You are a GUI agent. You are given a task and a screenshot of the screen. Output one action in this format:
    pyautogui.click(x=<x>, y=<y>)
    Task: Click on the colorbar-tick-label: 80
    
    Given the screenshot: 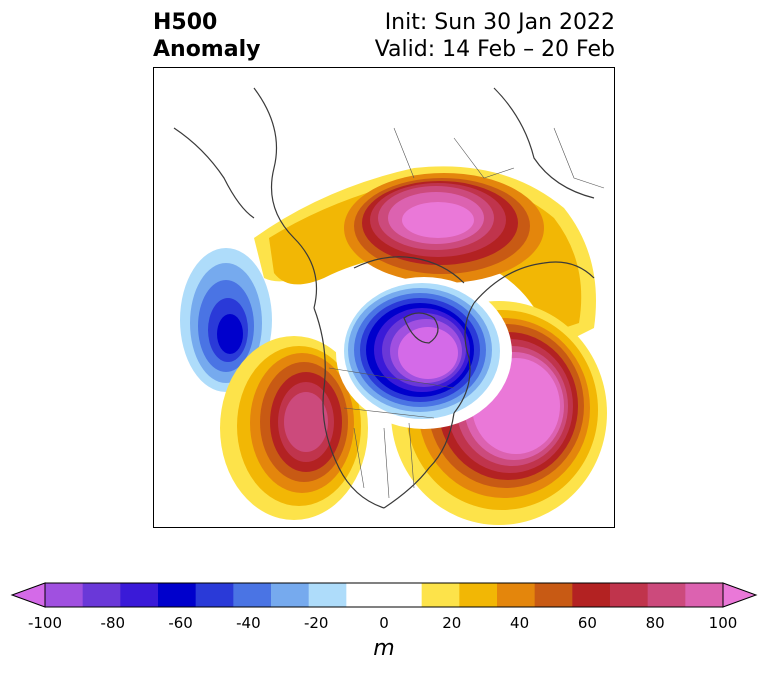 What is the action you would take?
    pyautogui.click(x=655, y=623)
    